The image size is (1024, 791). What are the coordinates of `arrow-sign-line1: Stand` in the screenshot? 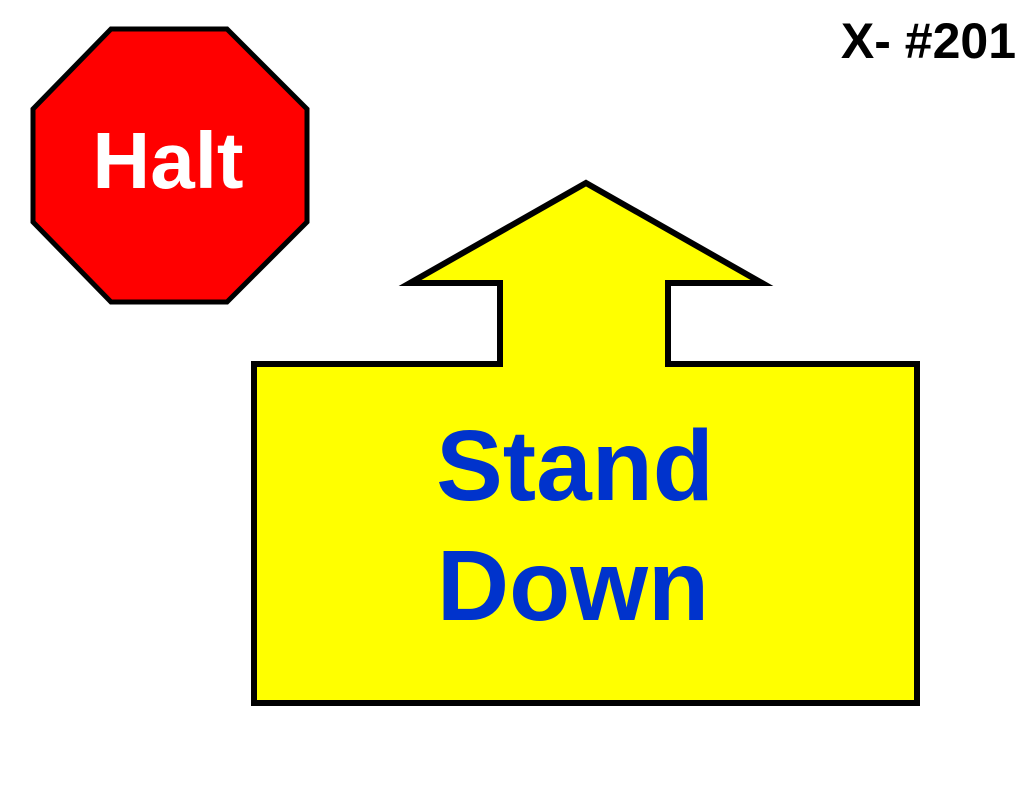 It's located at (575, 466).